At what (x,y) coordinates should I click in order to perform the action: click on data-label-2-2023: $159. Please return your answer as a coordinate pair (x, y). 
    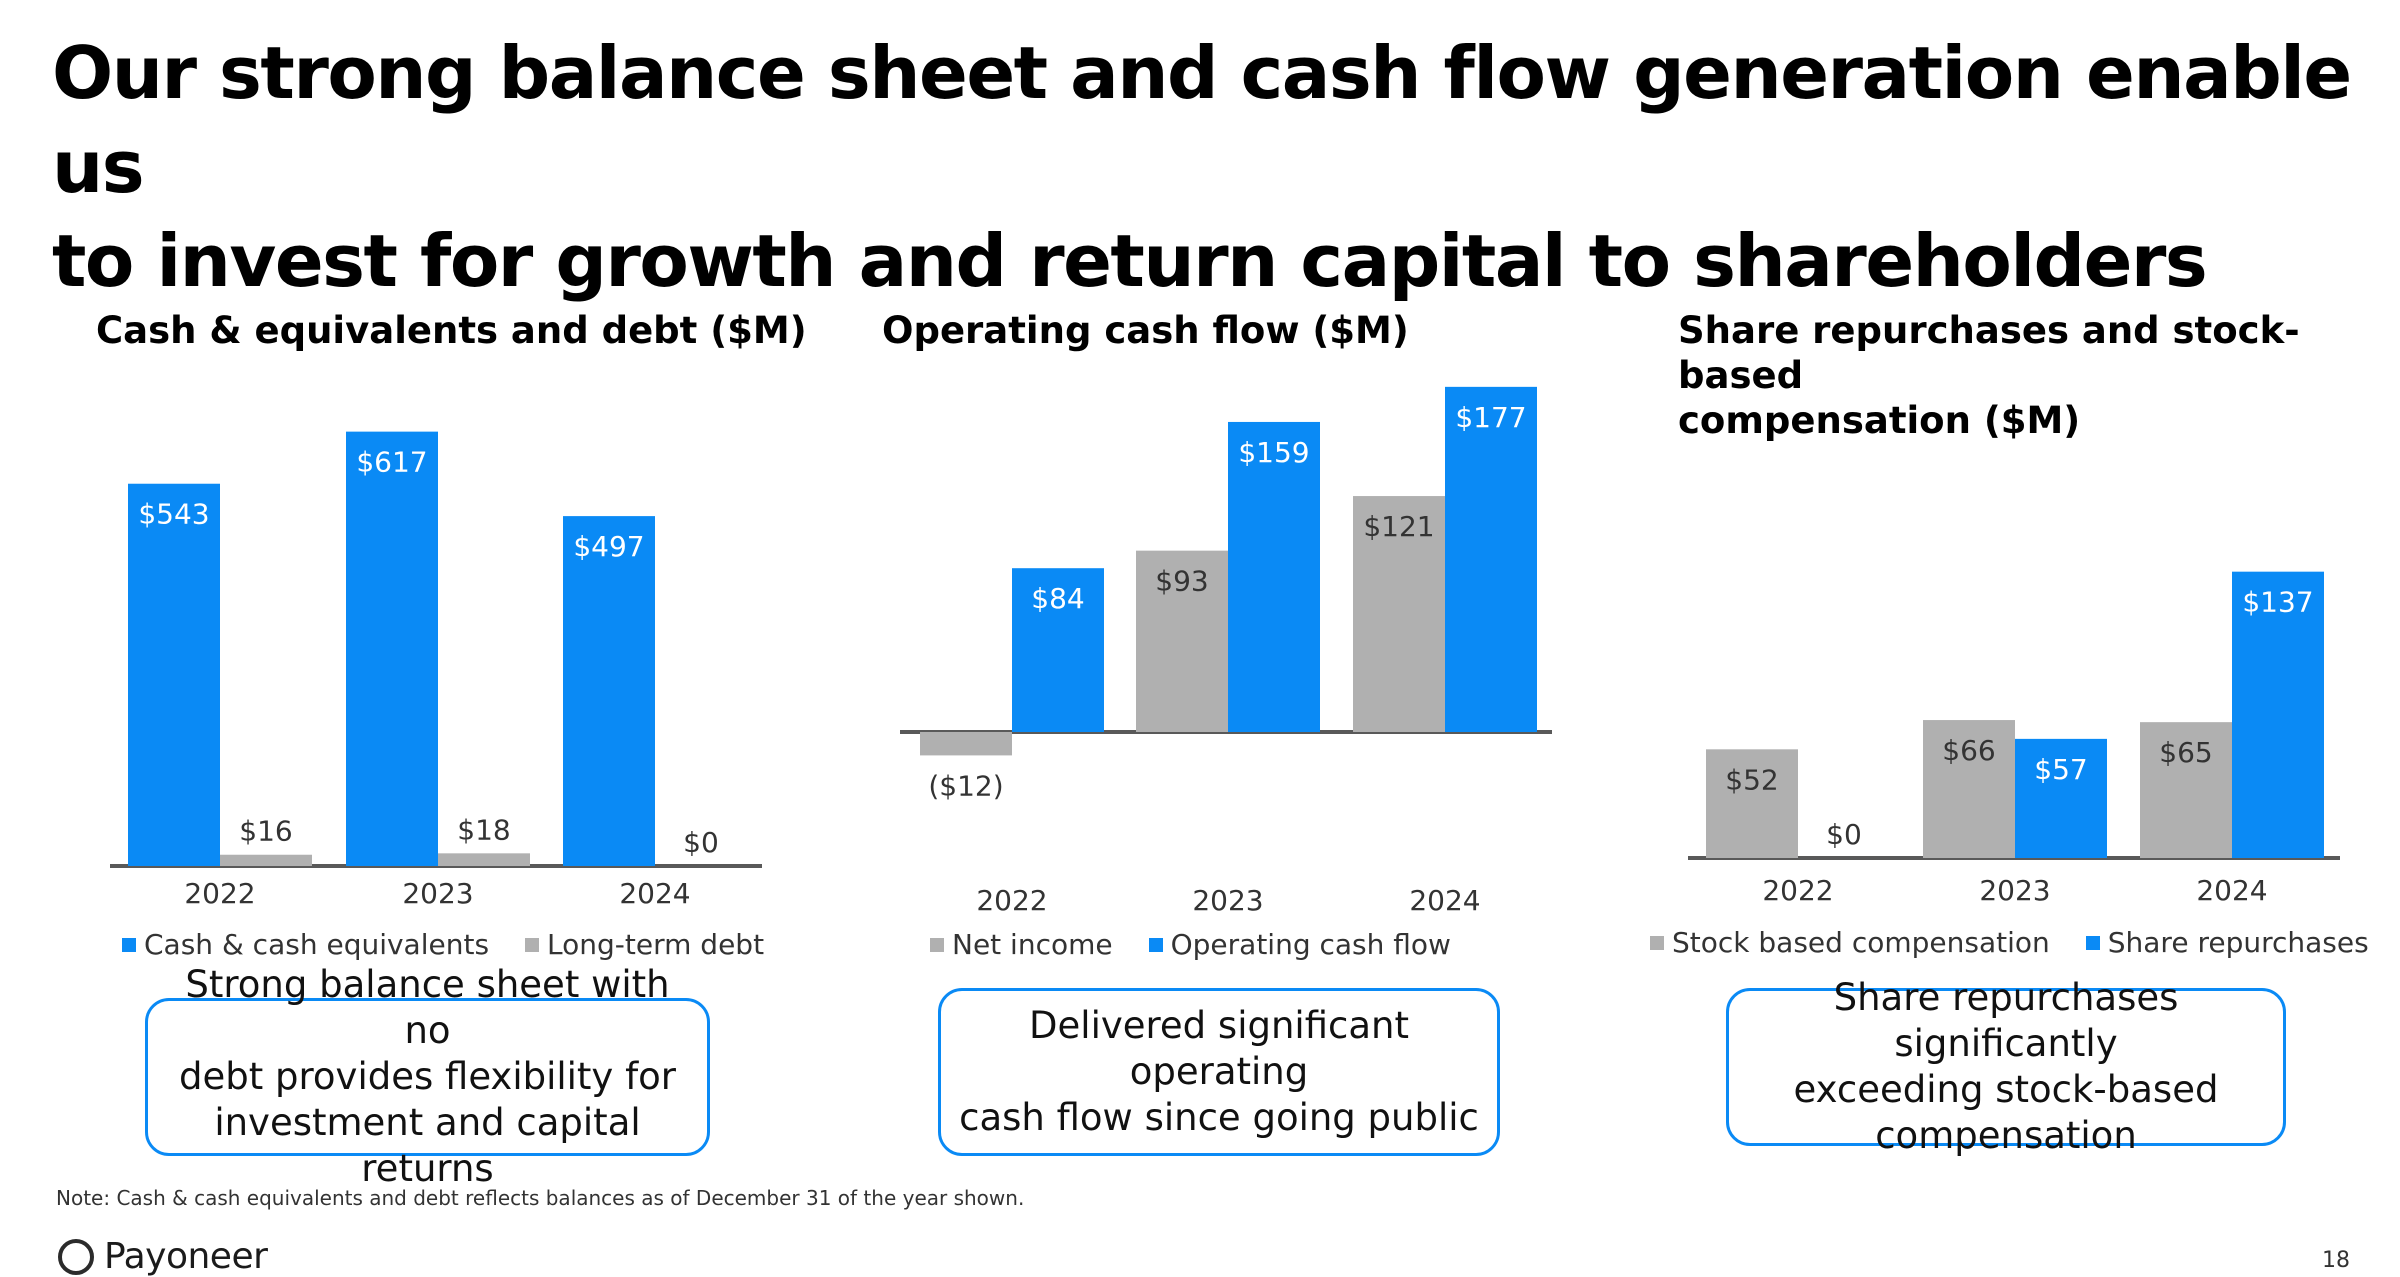
    Looking at the image, I should click on (1273, 452).